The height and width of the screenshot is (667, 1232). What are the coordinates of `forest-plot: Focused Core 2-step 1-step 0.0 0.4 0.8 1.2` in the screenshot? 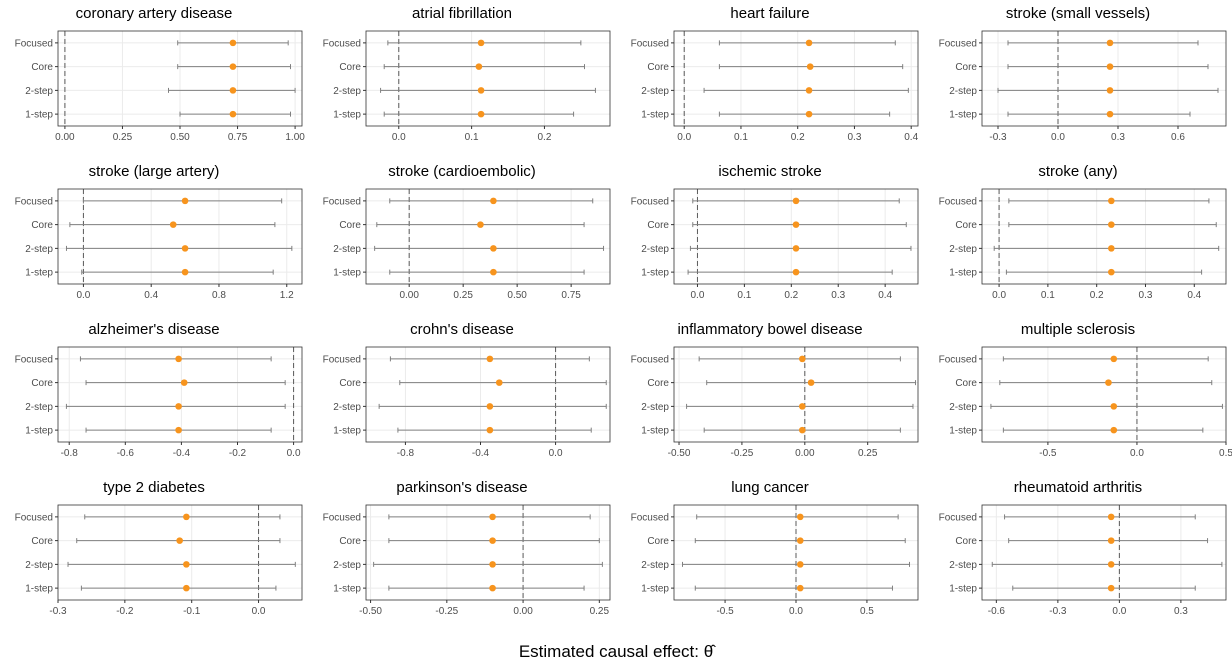 It's located at (159, 244).